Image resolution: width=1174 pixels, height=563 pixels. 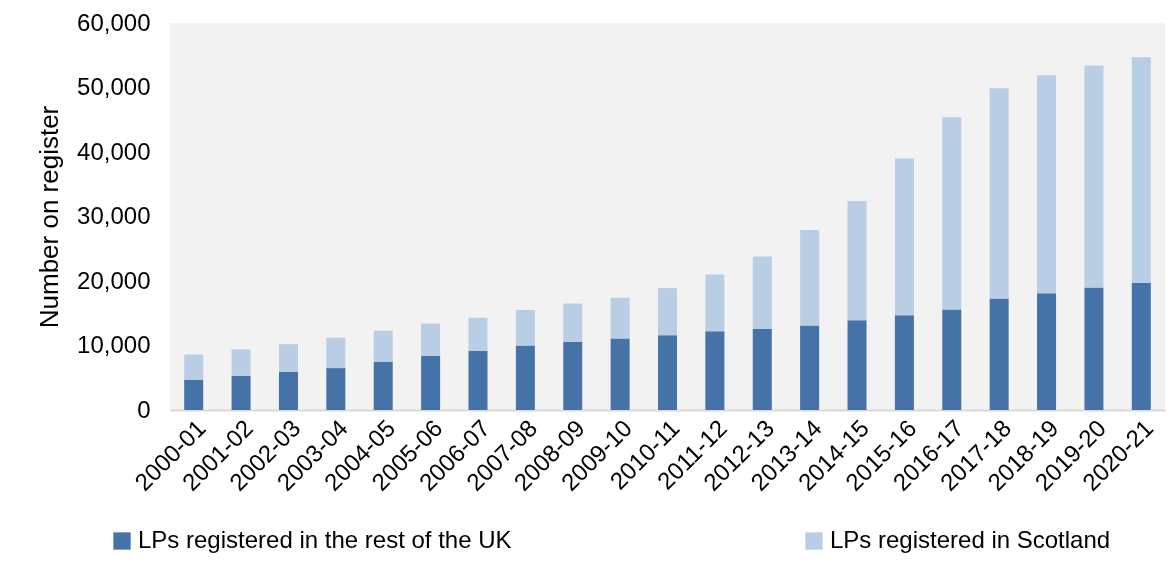 I want to click on y-tick-label: 30,000, so click(x=114, y=215).